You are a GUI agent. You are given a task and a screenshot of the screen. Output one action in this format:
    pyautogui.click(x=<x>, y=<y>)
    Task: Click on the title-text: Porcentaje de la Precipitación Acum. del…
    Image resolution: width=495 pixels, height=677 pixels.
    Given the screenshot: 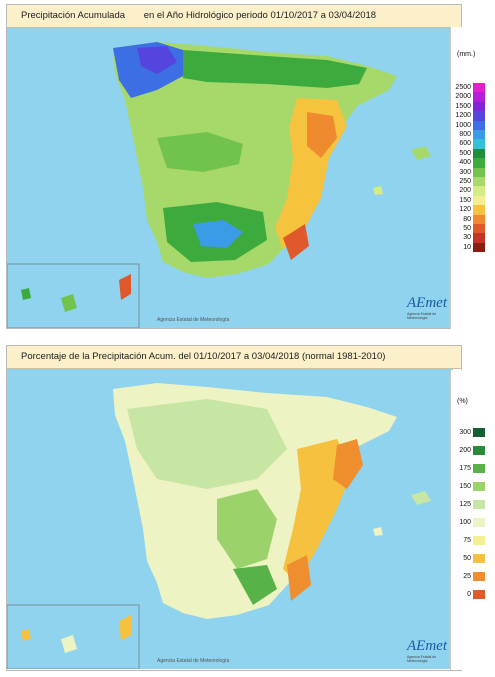 What is the action you would take?
    pyautogui.click(x=203, y=356)
    